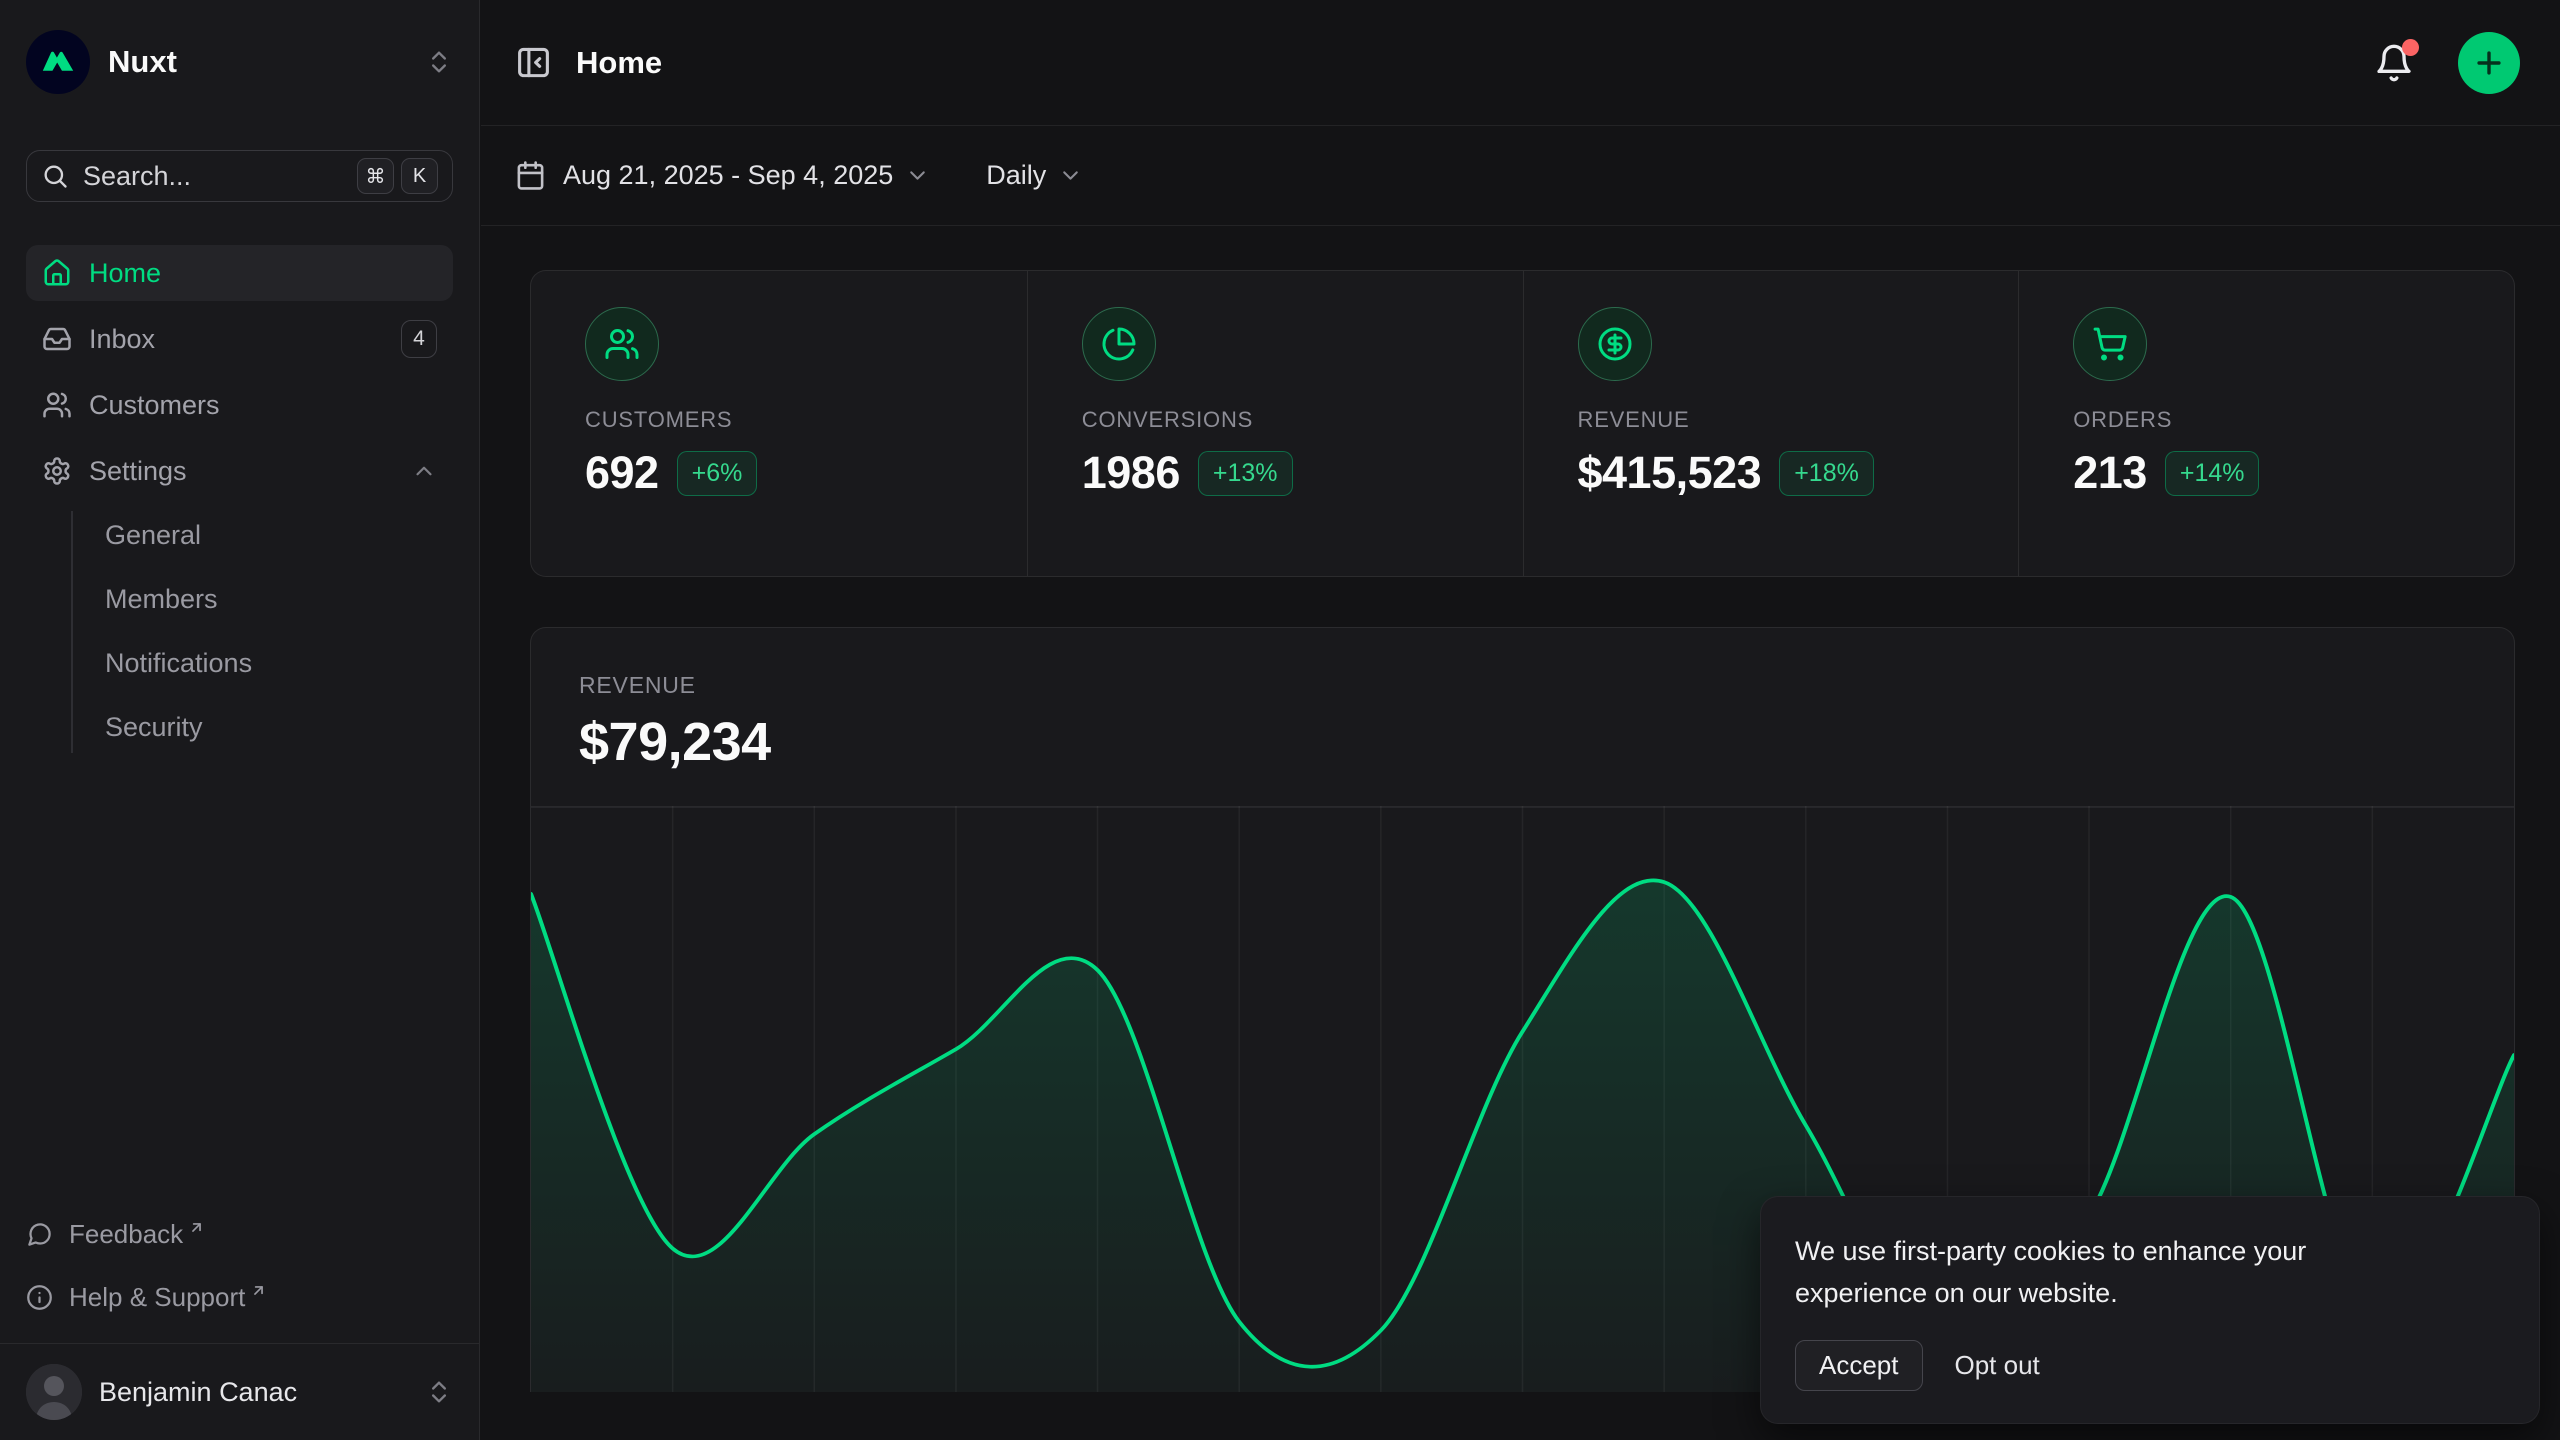 The image size is (2560, 1440). I want to click on search-input: Search... ⌘ K, so click(239, 176).